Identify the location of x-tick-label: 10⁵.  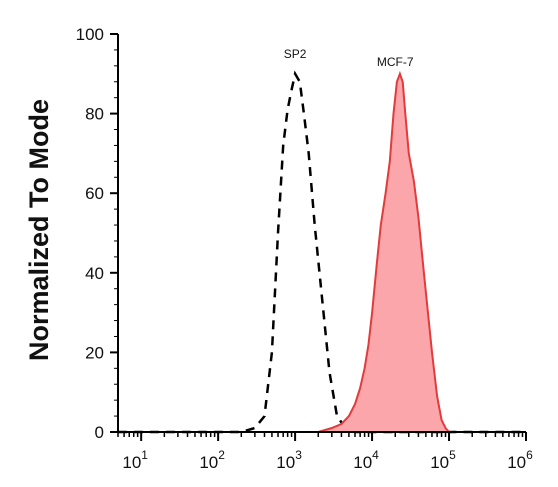
(443, 460).